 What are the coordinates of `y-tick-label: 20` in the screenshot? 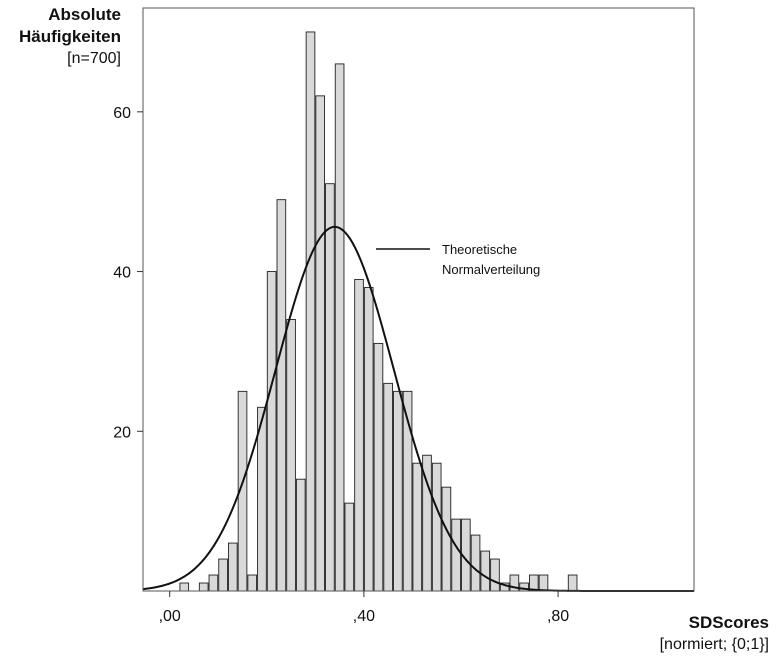 It's located at (122, 432).